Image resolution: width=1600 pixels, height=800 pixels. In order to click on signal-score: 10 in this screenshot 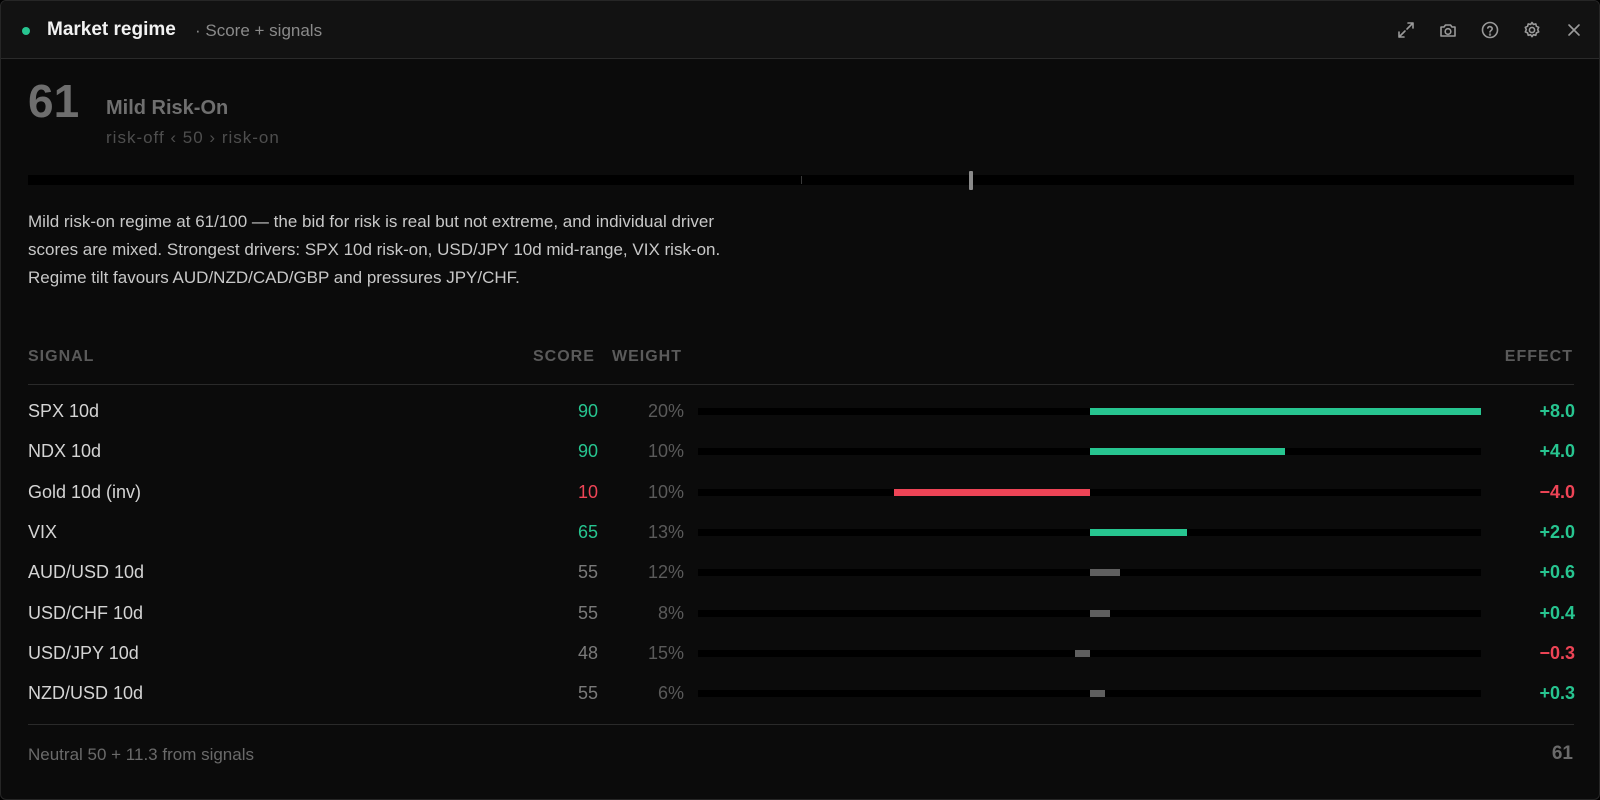, I will do `click(587, 491)`.